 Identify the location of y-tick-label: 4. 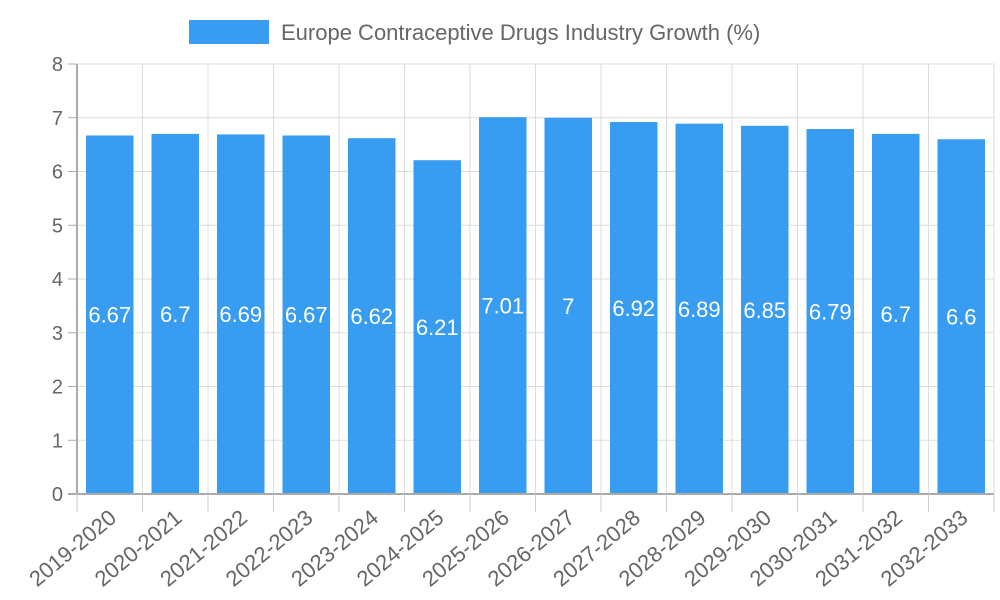
(57, 280).